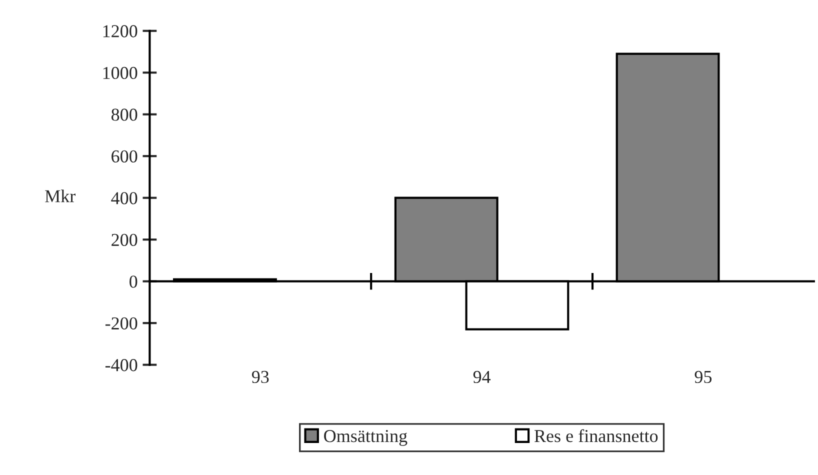 The image size is (818, 475). Describe the element at coordinates (703, 377) in the screenshot. I see `x-tick-label: 95` at that location.